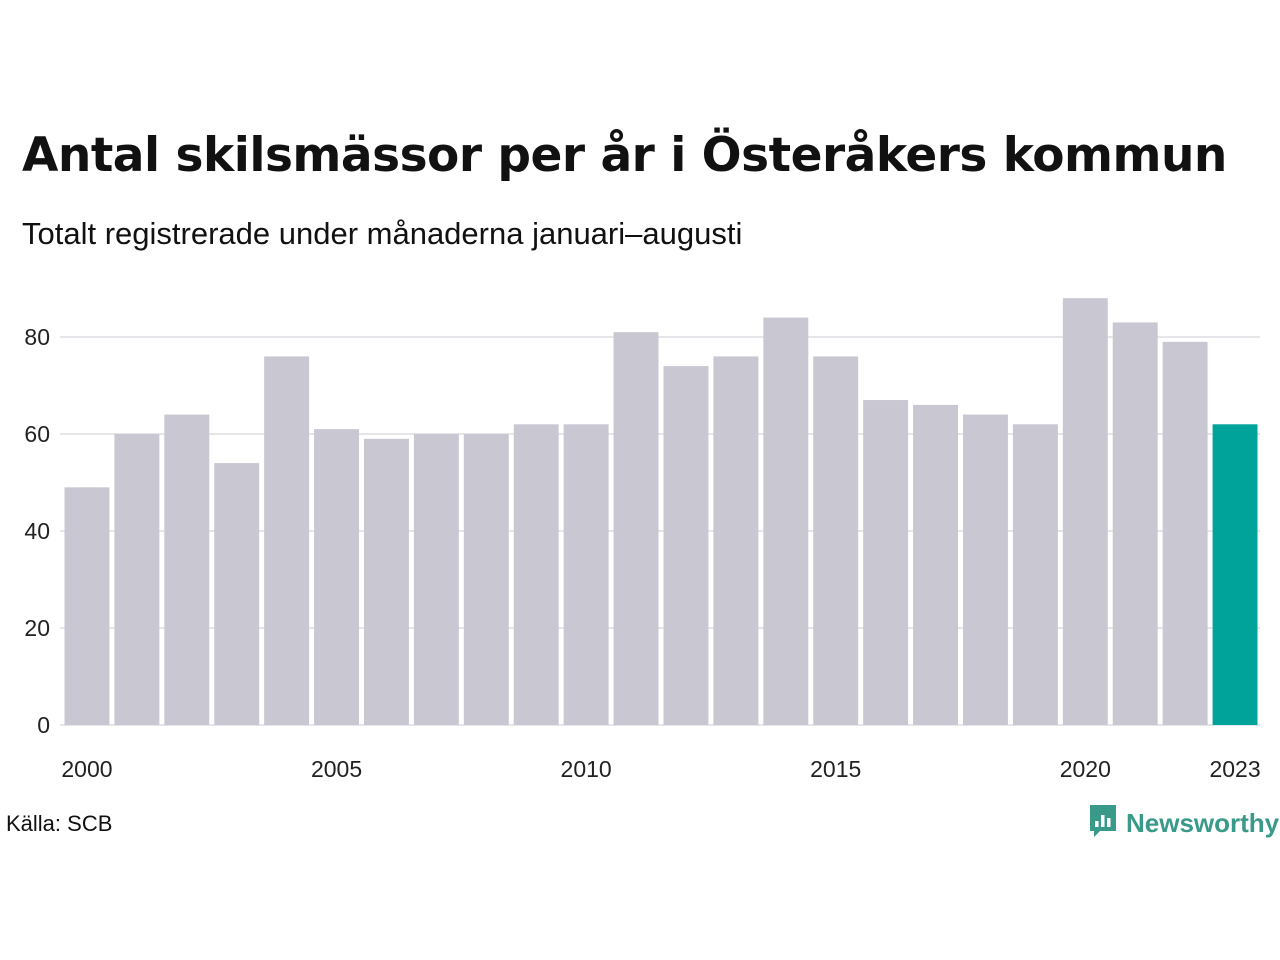 Image resolution: width=1280 pixels, height=960 pixels. Describe the element at coordinates (37, 434) in the screenshot. I see `y-tick-label: 60` at that location.